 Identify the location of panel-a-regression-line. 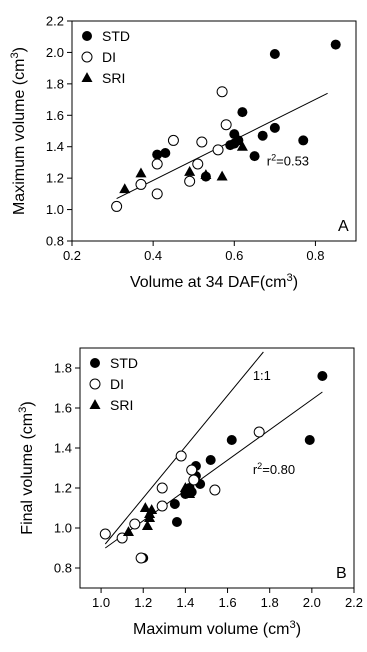
(222, 146).